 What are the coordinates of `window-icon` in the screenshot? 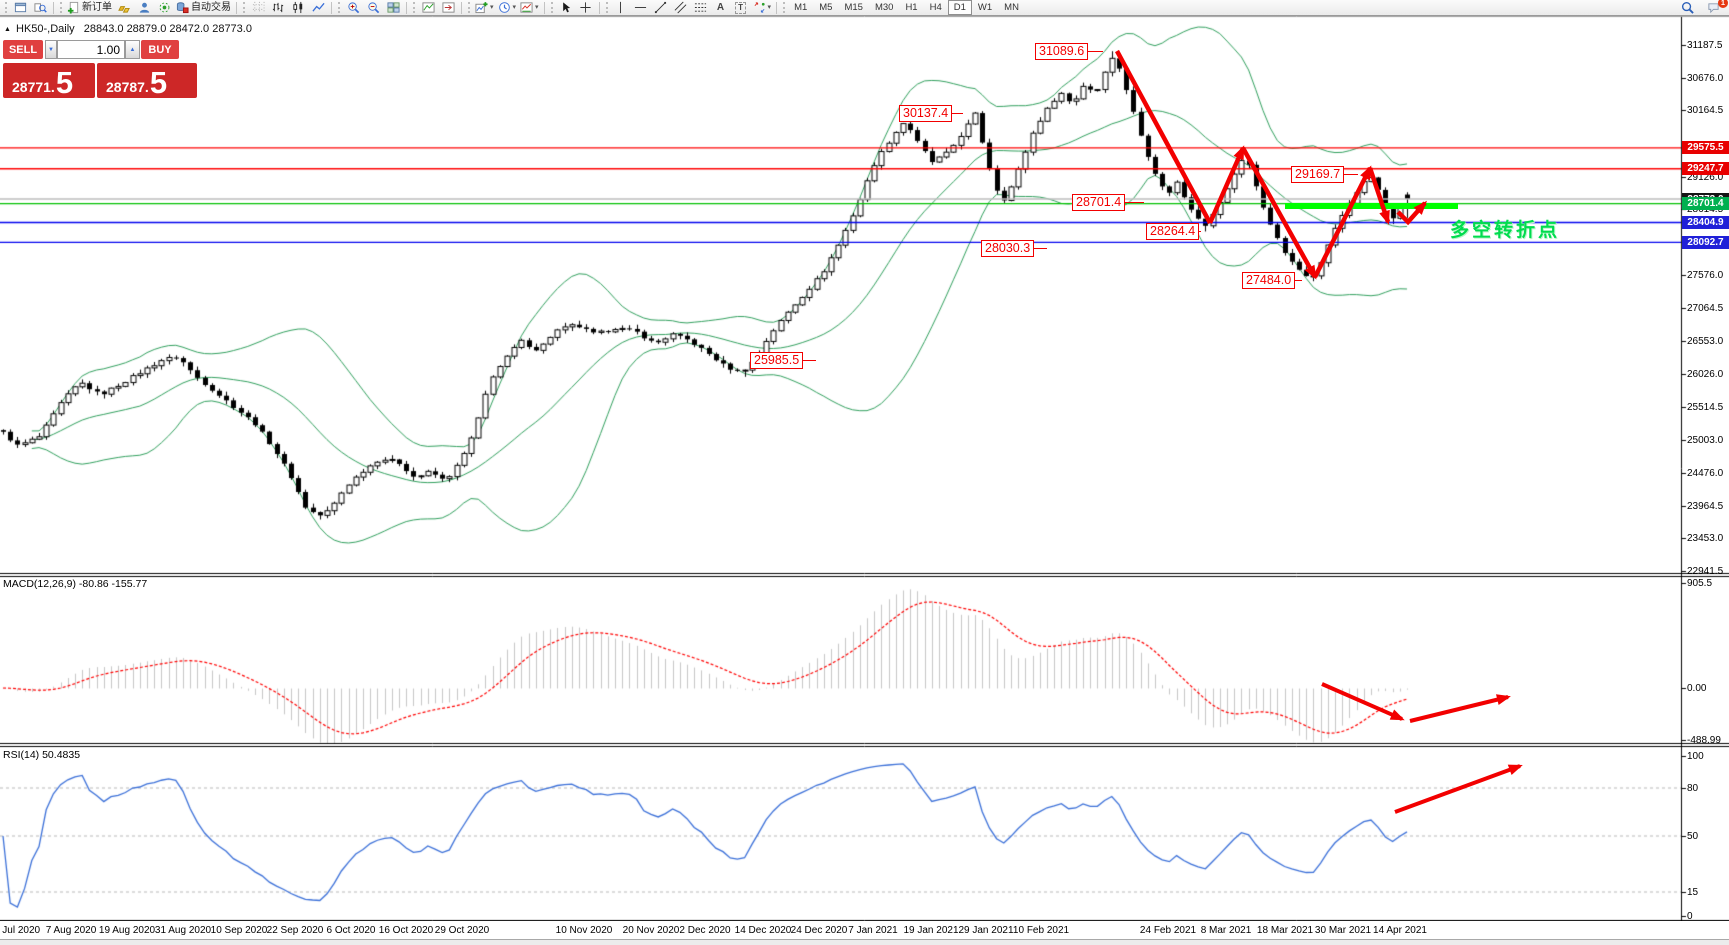 It's located at (20, 7).